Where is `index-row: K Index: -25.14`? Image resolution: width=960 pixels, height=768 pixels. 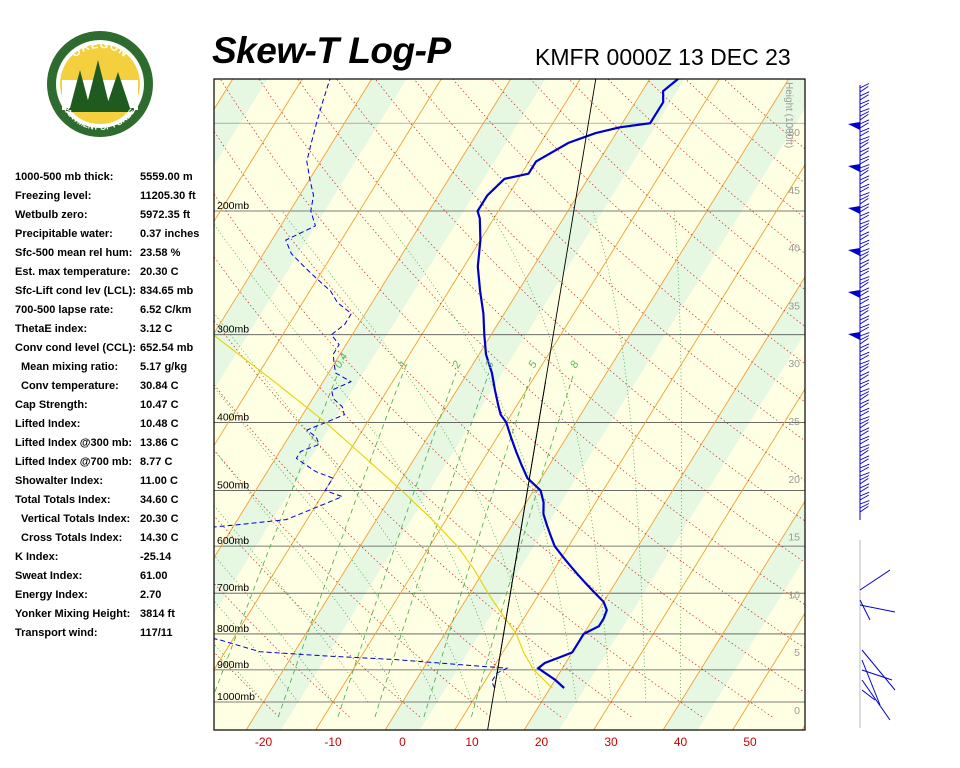
index-row: K Index: -25.14 is located at coordinates (115, 557).